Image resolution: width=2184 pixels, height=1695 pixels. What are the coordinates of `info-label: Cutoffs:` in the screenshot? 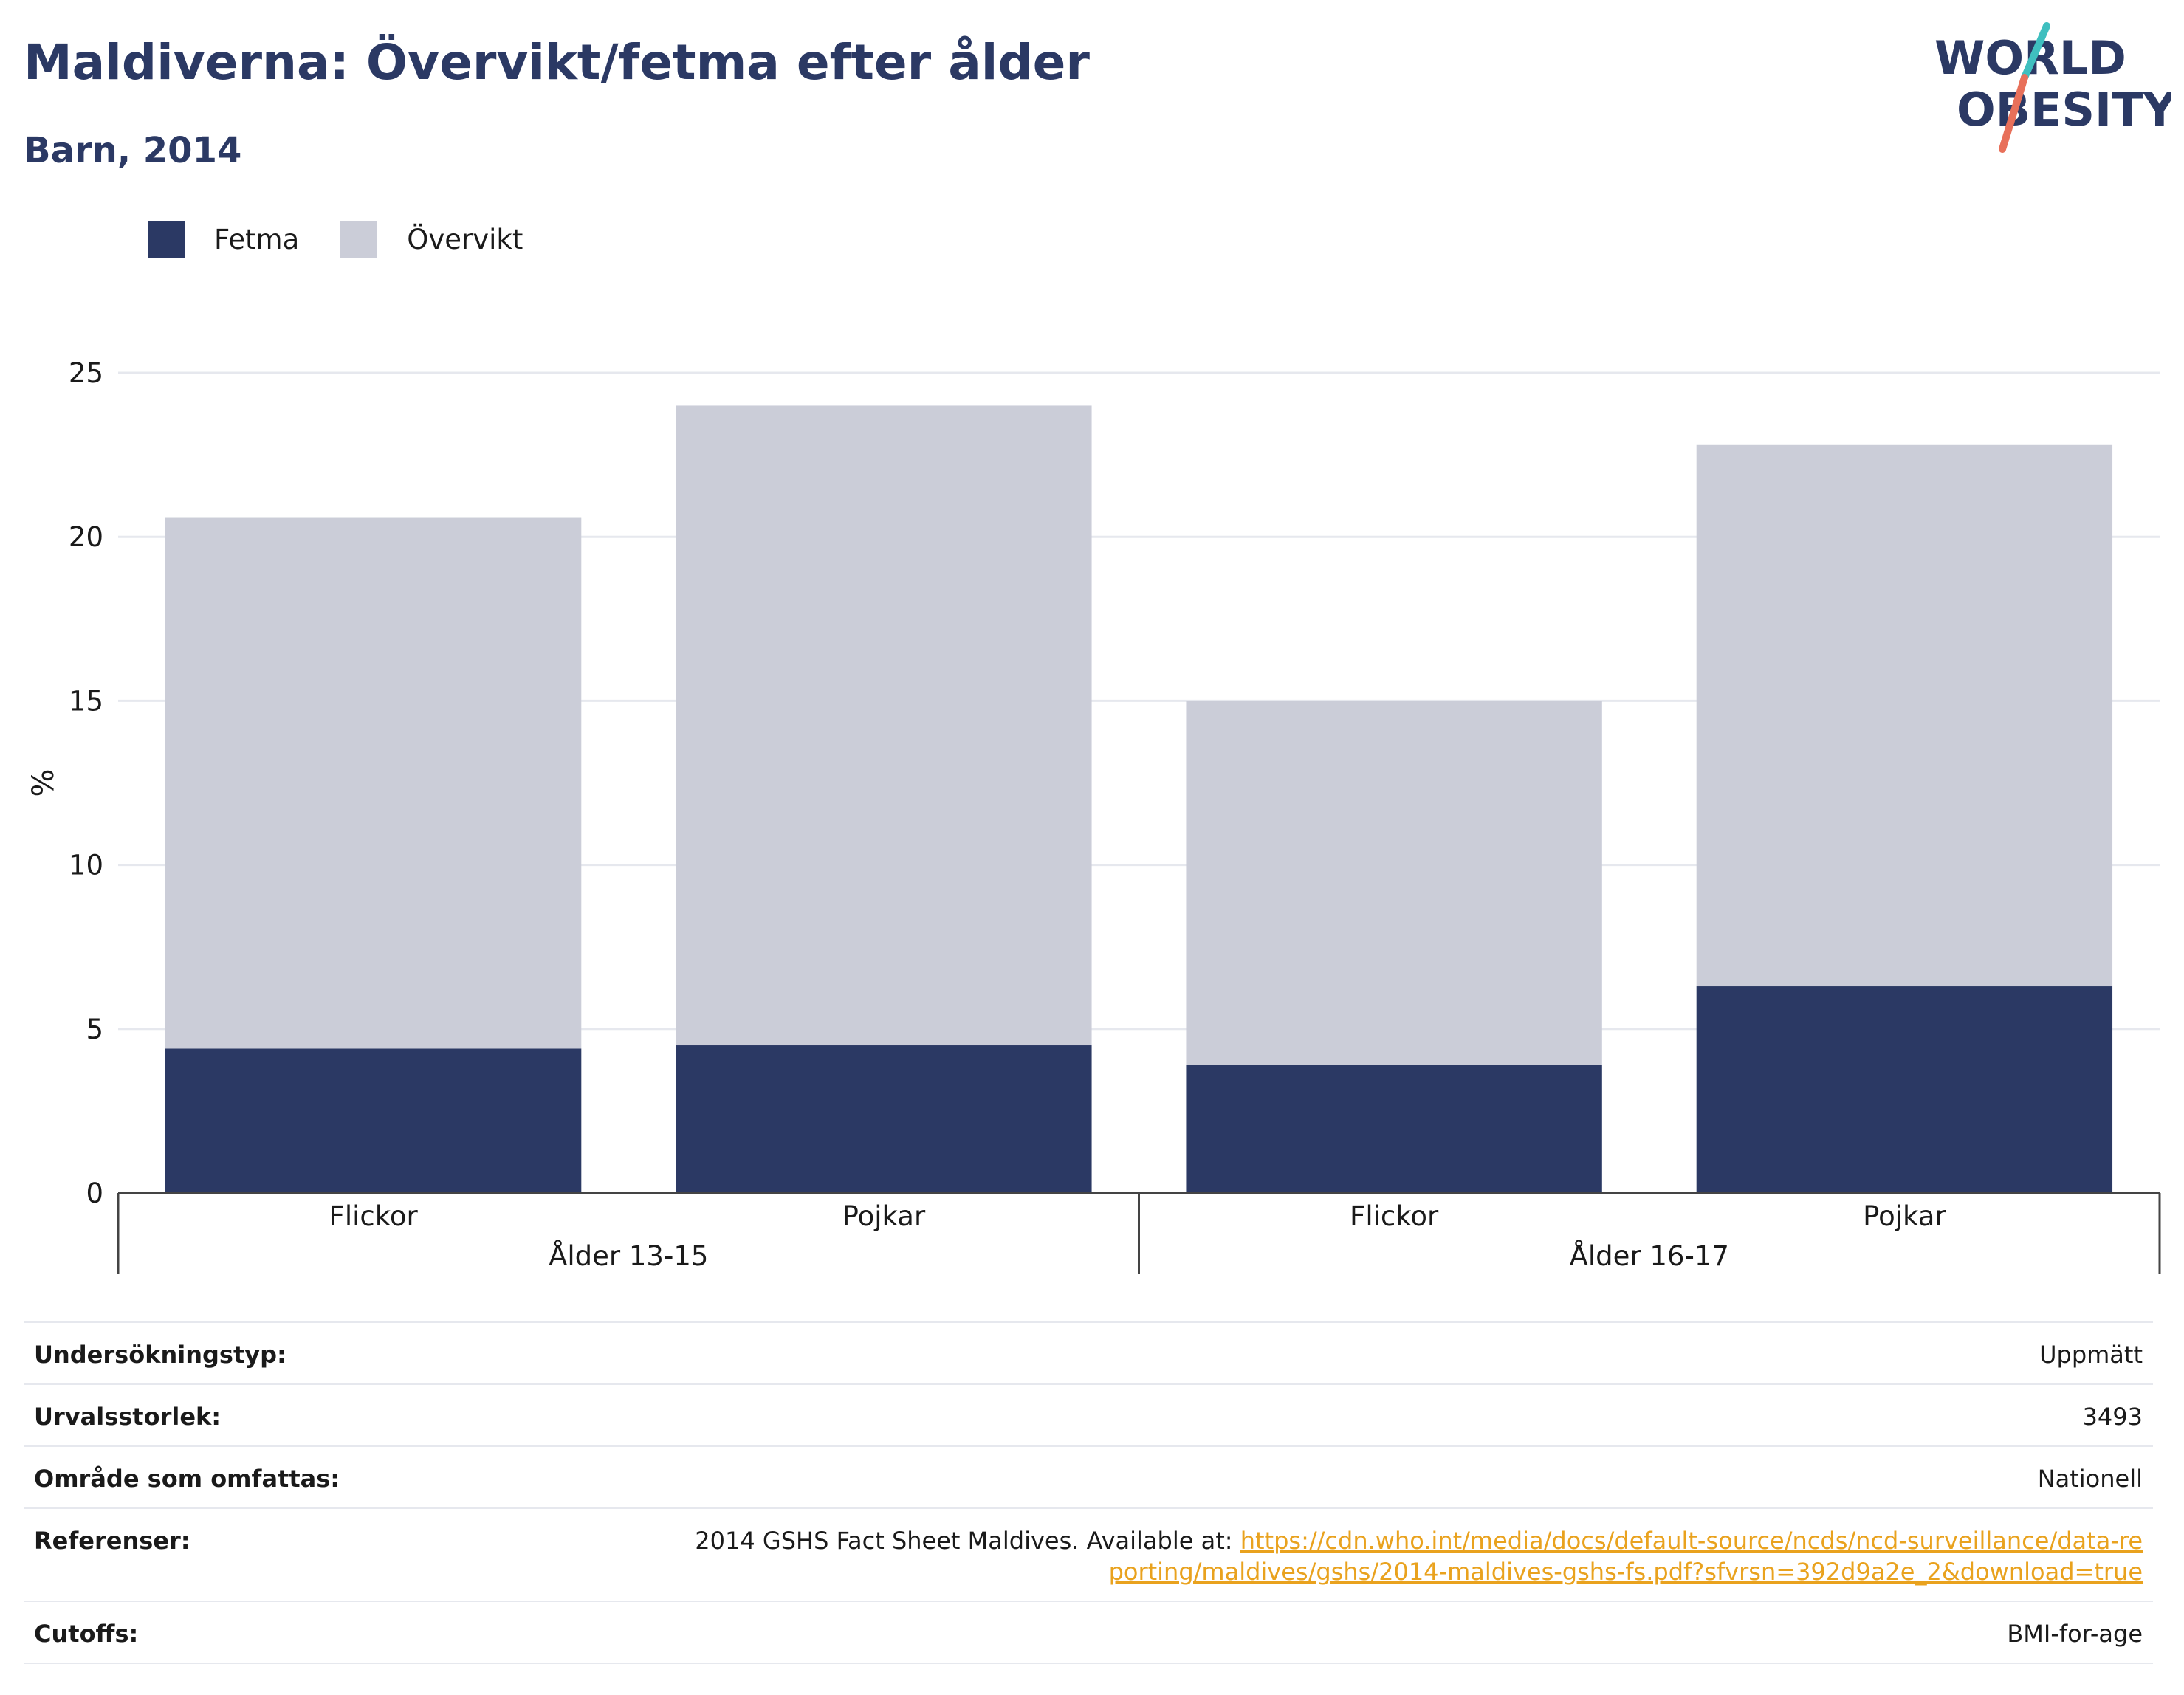 It's located at (86, 1634).